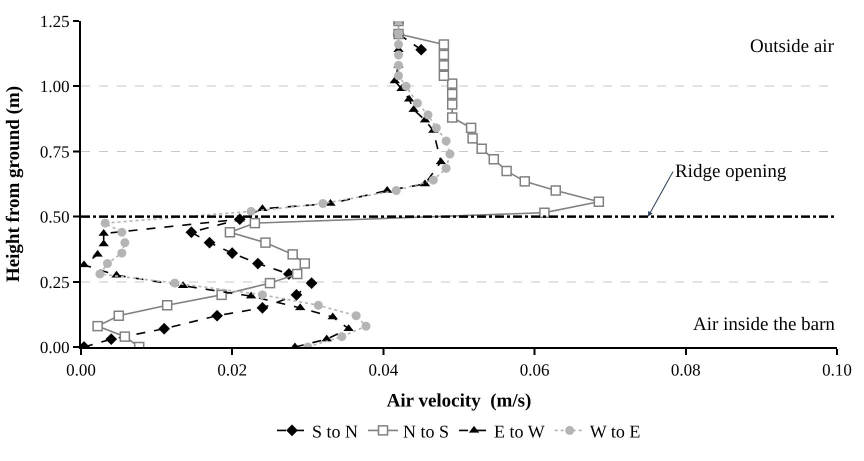 The image size is (864, 461). I want to click on legend-label: E to W, so click(519, 431).